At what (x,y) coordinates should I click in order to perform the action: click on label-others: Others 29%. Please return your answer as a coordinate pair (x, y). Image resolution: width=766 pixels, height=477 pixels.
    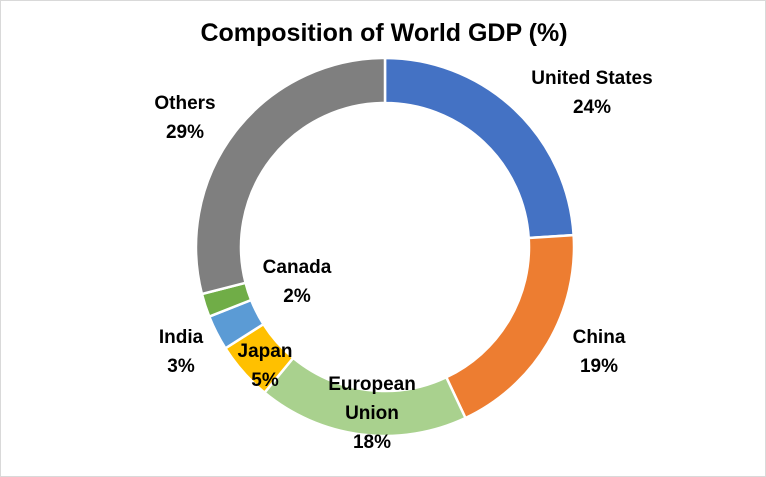
    Looking at the image, I should click on (185, 118).